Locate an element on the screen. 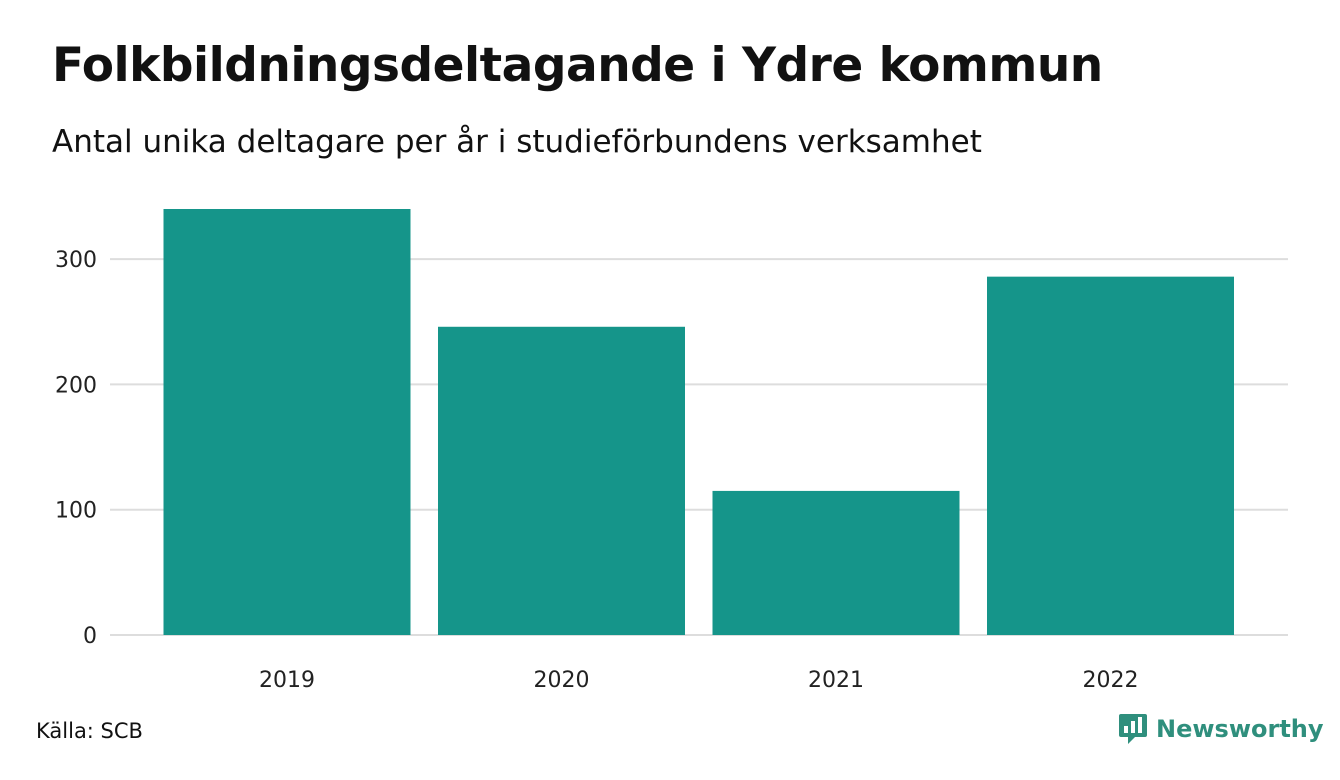  x-tick-label: 2020 is located at coordinates (562, 680).